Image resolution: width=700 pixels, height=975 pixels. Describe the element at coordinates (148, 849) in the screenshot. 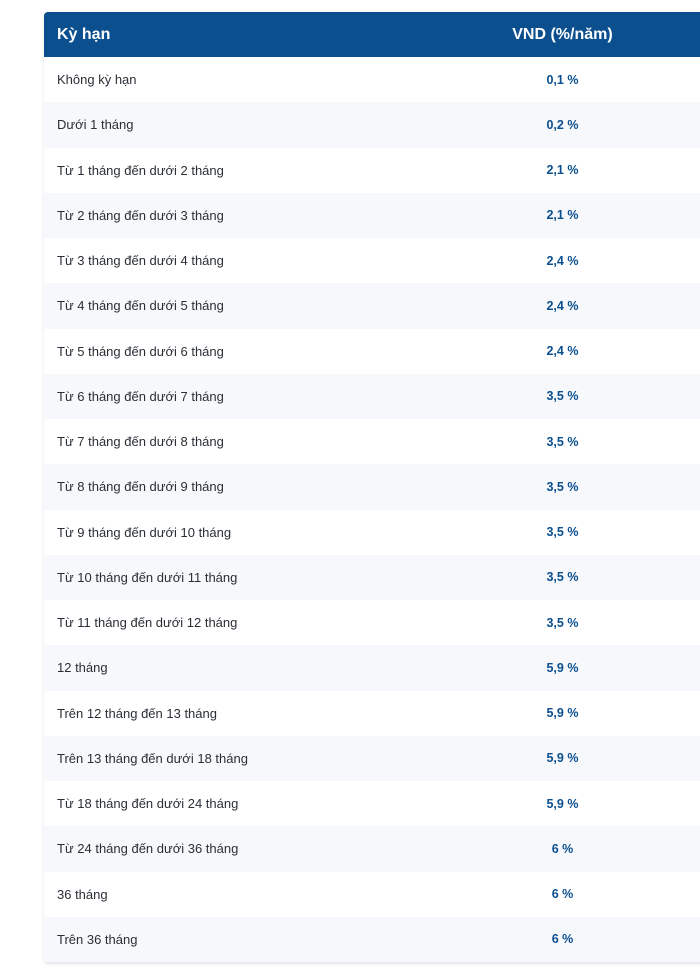

I see `term-cell: Từ 24 tháng đến dưới 36 tháng` at that location.